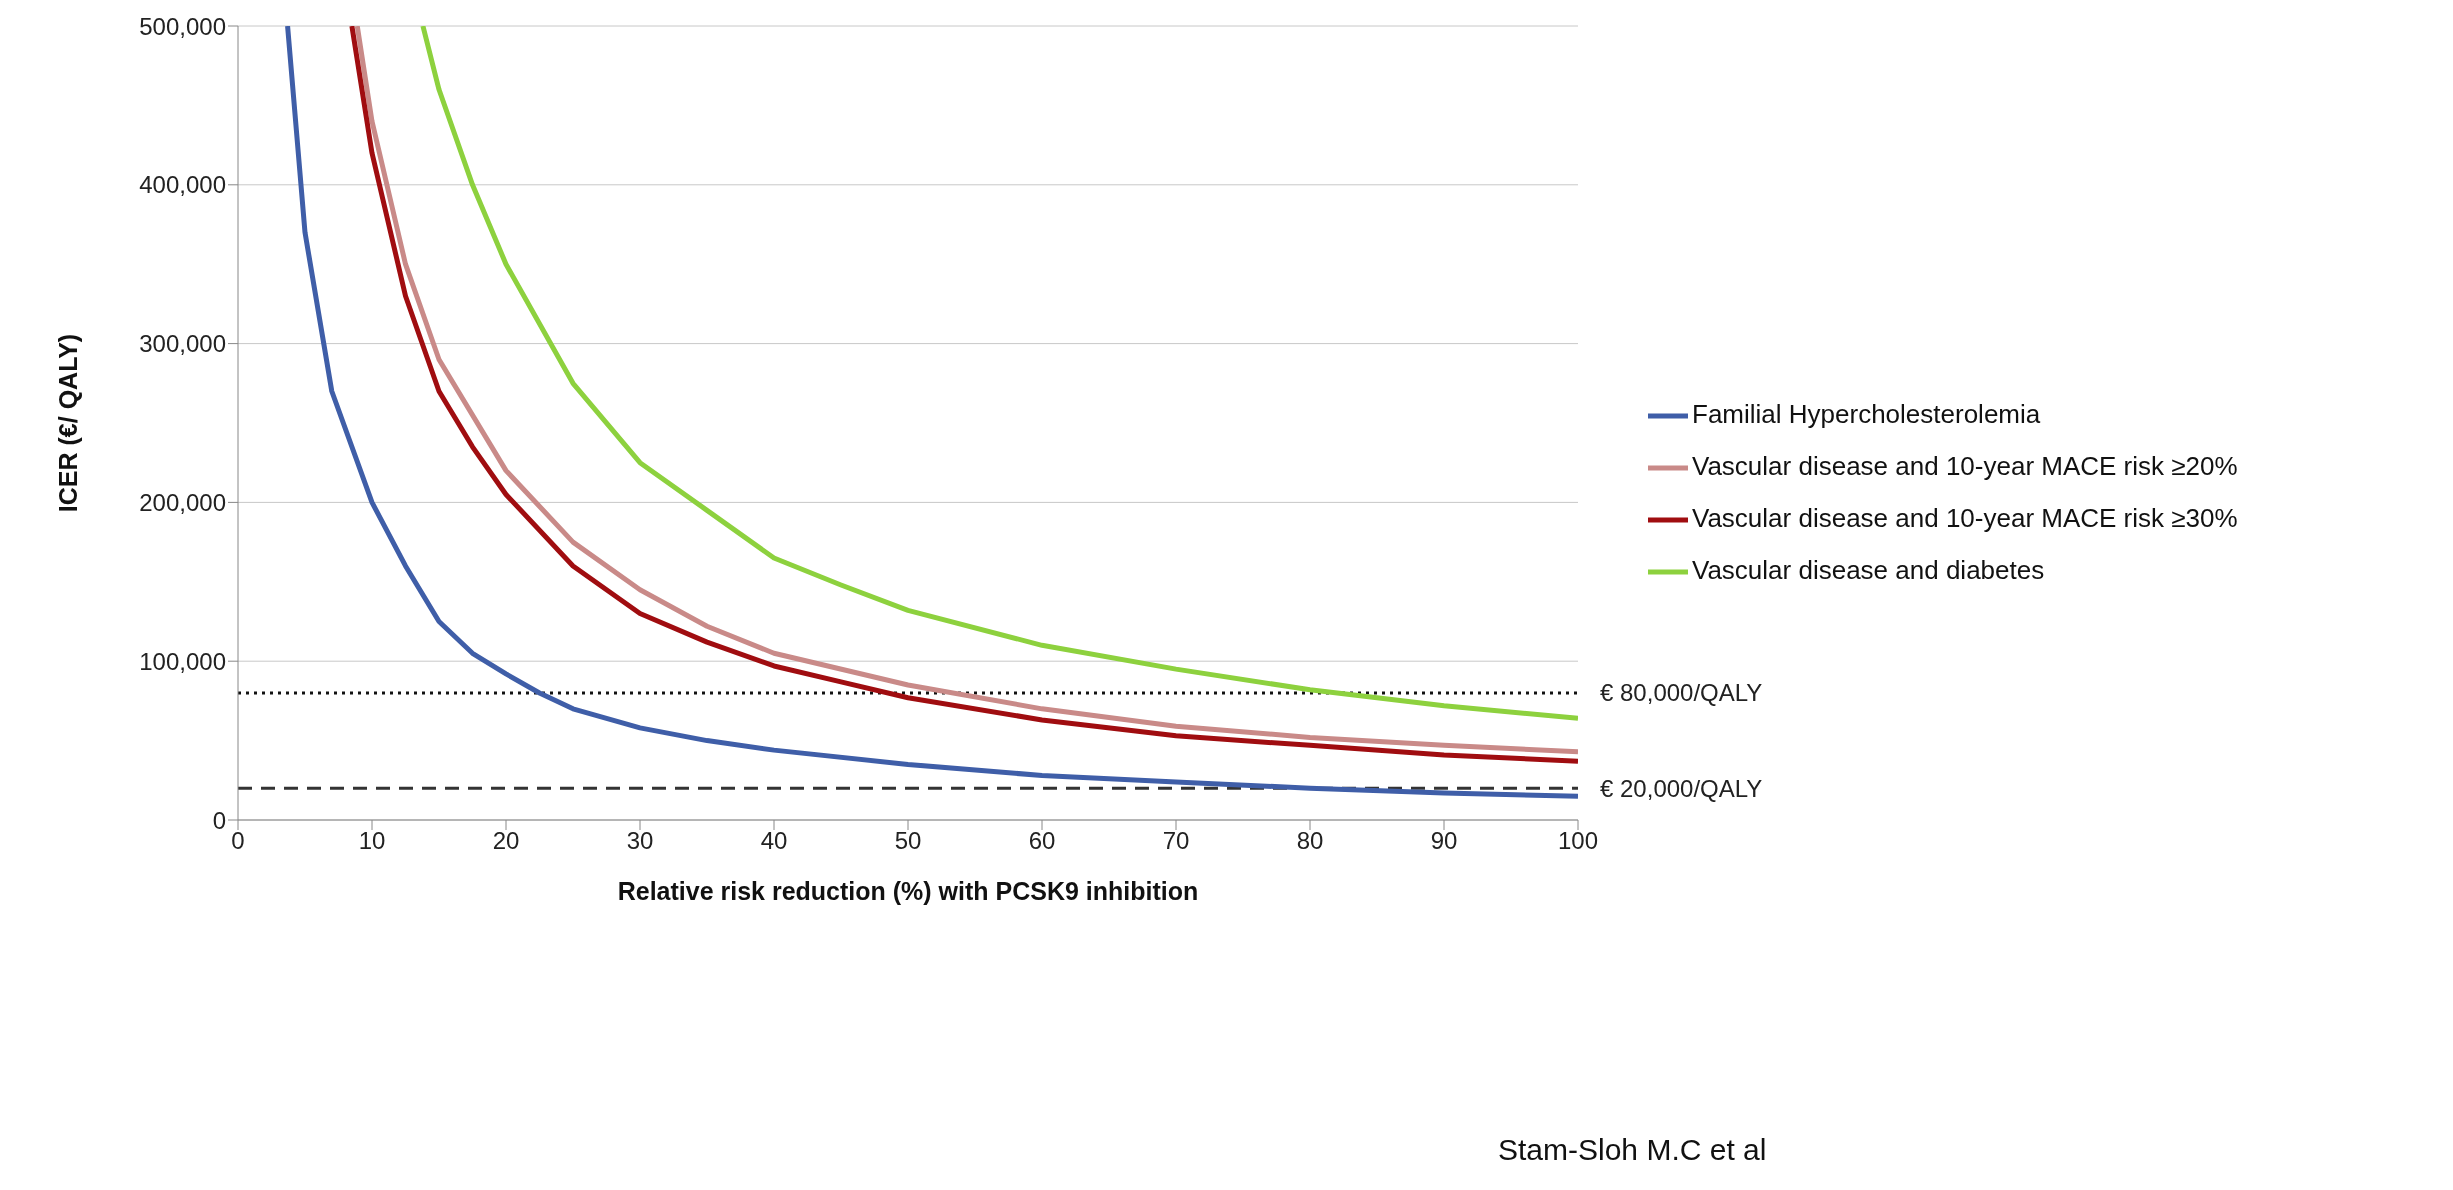  What do you see at coordinates (1681, 693) in the screenshot?
I see `ref-line-label: € 80,000/QALY` at bounding box center [1681, 693].